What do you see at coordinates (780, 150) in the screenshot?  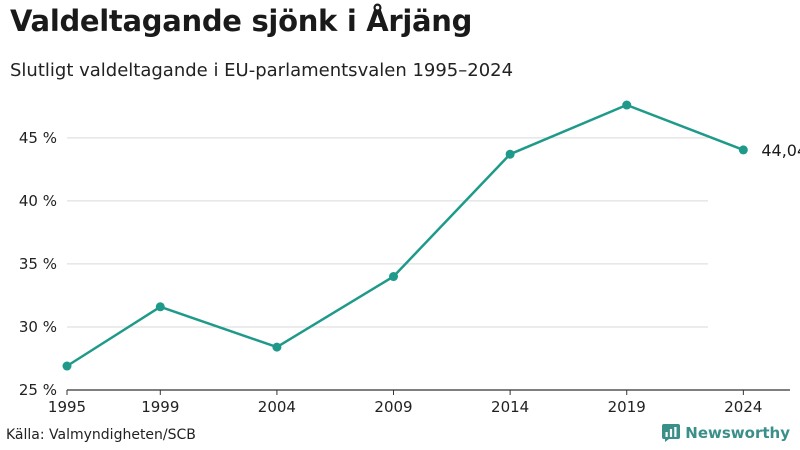 I see `end-value-label: 44,04 %` at bounding box center [780, 150].